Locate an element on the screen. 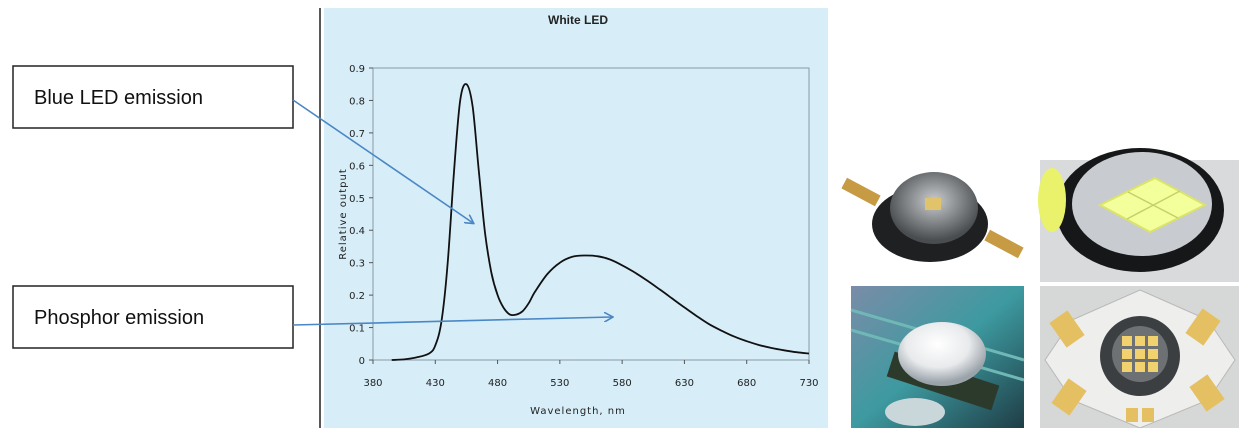 The image size is (1239, 428). y-tick-label: 0.1 is located at coordinates (357, 329).